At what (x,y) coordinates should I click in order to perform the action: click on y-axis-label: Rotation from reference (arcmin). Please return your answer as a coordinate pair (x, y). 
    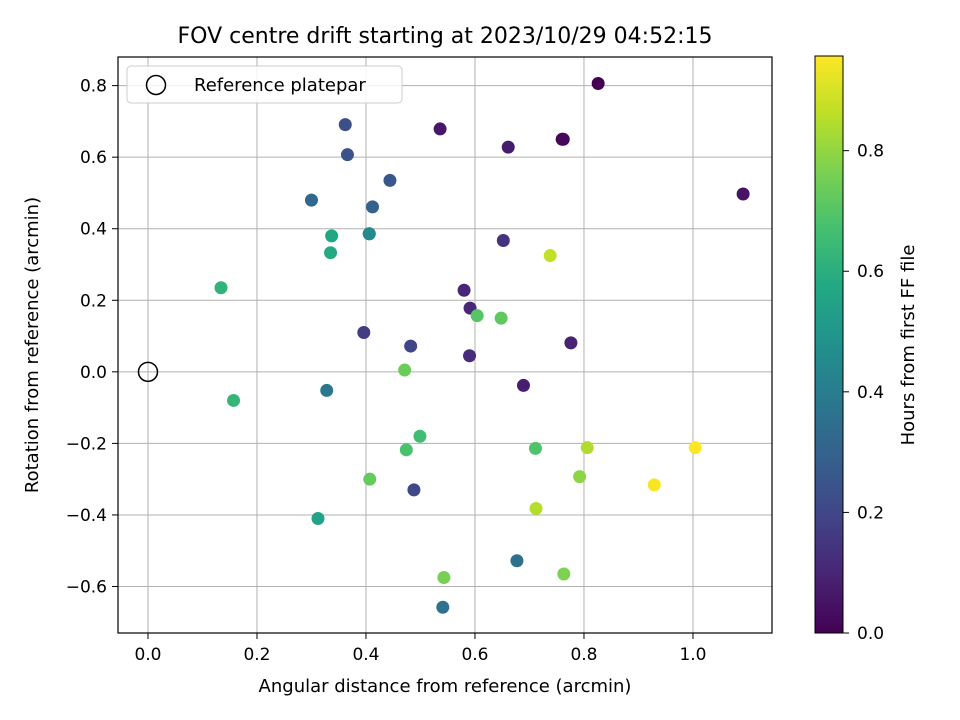
    Looking at the image, I should click on (32, 345).